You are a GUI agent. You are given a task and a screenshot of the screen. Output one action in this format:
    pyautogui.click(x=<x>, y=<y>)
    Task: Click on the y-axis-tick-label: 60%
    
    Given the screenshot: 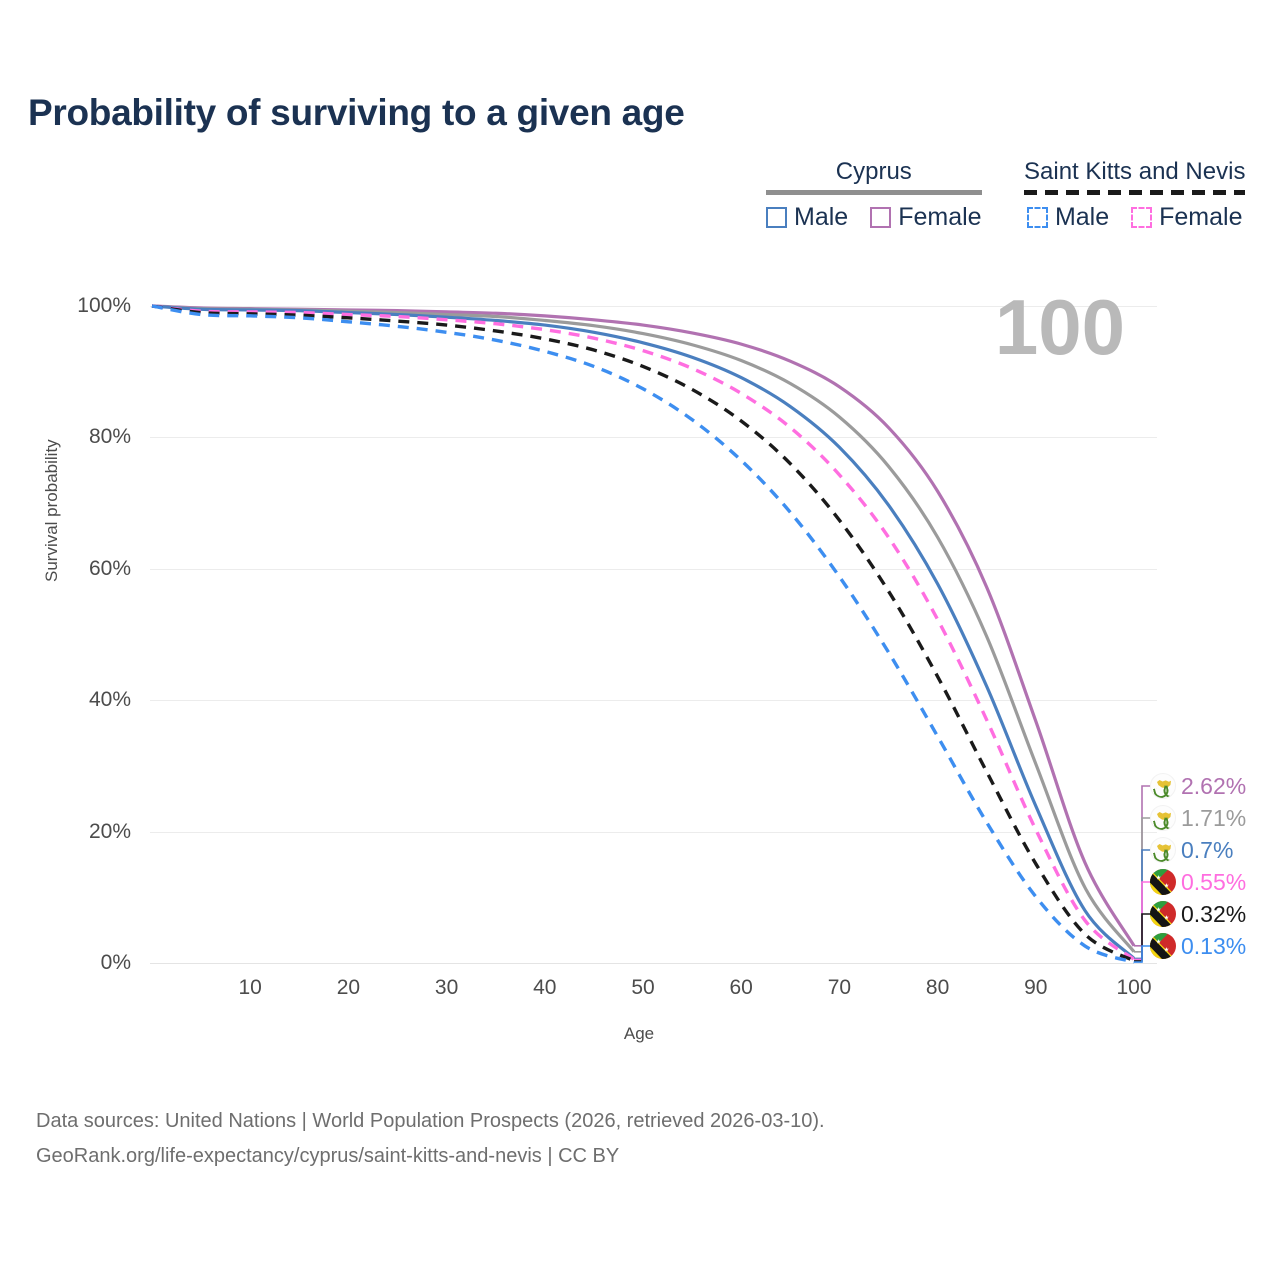 What is the action you would take?
    pyautogui.click(x=109, y=568)
    